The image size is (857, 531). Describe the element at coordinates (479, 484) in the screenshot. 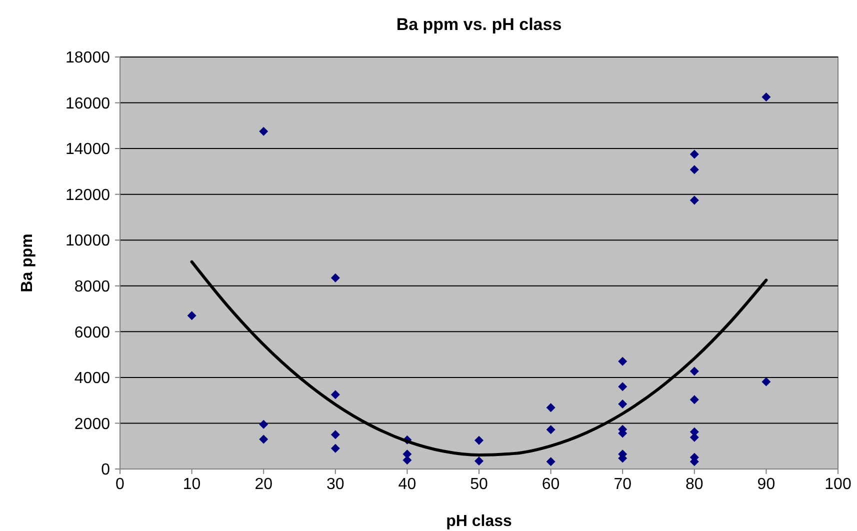

I see `x-tick-label: 50` at that location.